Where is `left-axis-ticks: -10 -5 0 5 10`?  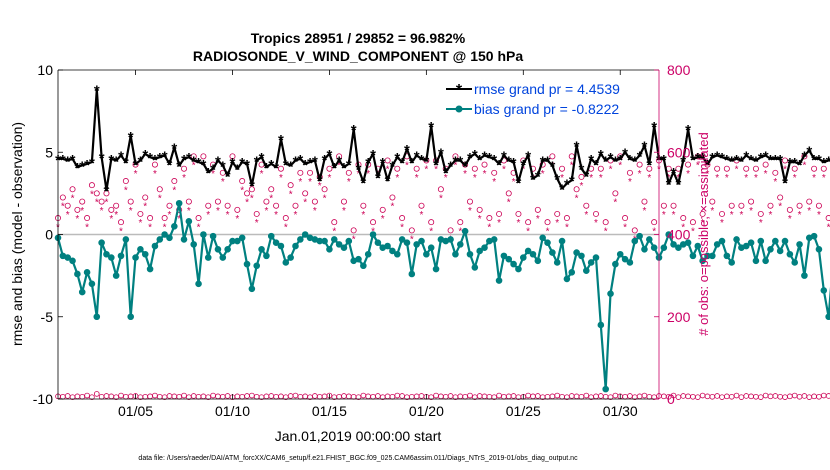 left-axis-ticks: -10 -5 0 5 10 is located at coordinates (48, 234).